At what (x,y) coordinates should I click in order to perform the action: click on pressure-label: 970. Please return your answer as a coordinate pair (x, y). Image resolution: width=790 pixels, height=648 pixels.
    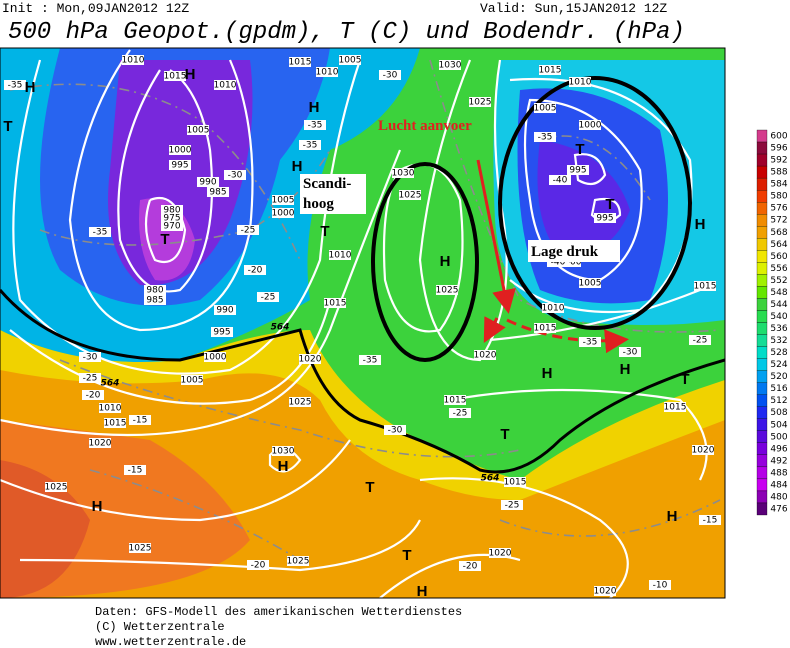
    Looking at the image, I should click on (171, 227).